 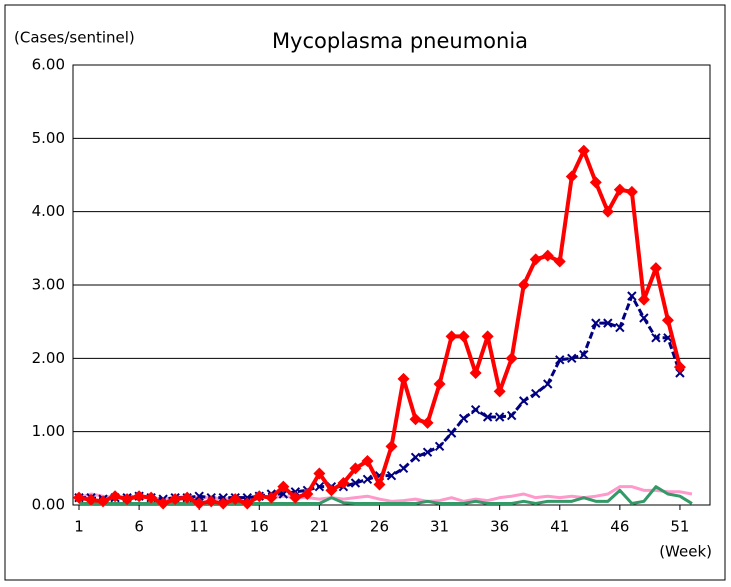 What do you see at coordinates (139, 527) in the screenshot?
I see `x-tick-label: 6` at bounding box center [139, 527].